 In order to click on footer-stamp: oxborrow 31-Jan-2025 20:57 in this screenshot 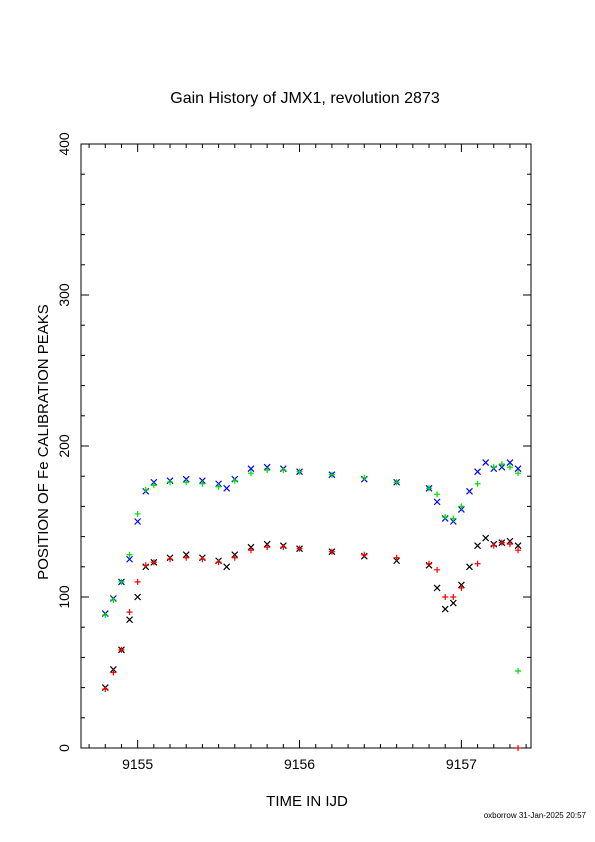, I will do `click(535, 815)`.